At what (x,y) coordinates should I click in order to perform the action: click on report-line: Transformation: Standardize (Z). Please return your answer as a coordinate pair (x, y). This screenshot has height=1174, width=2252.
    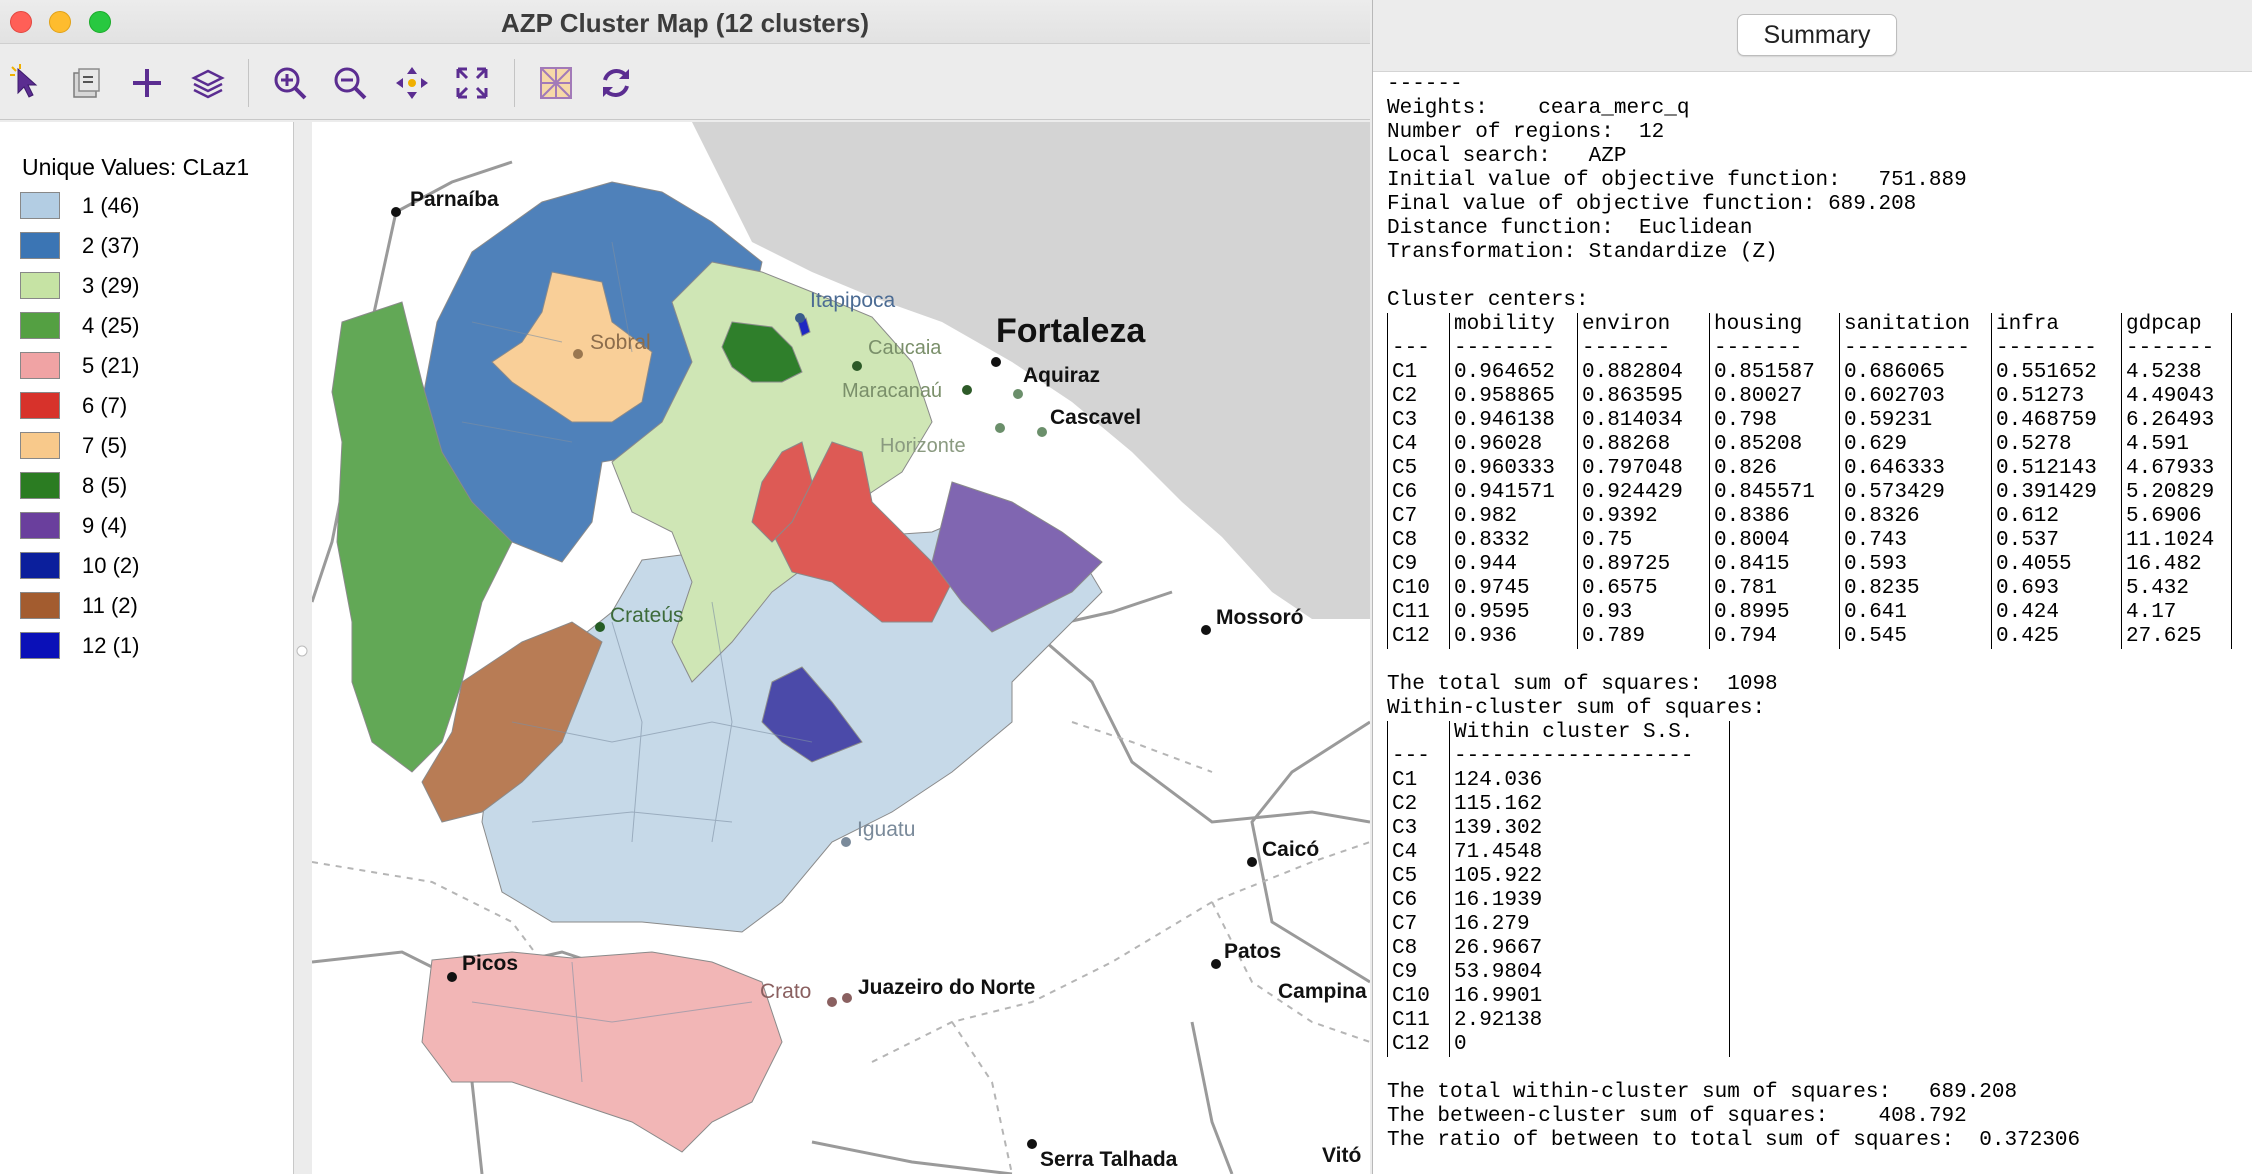
    Looking at the image, I should click on (1582, 252).